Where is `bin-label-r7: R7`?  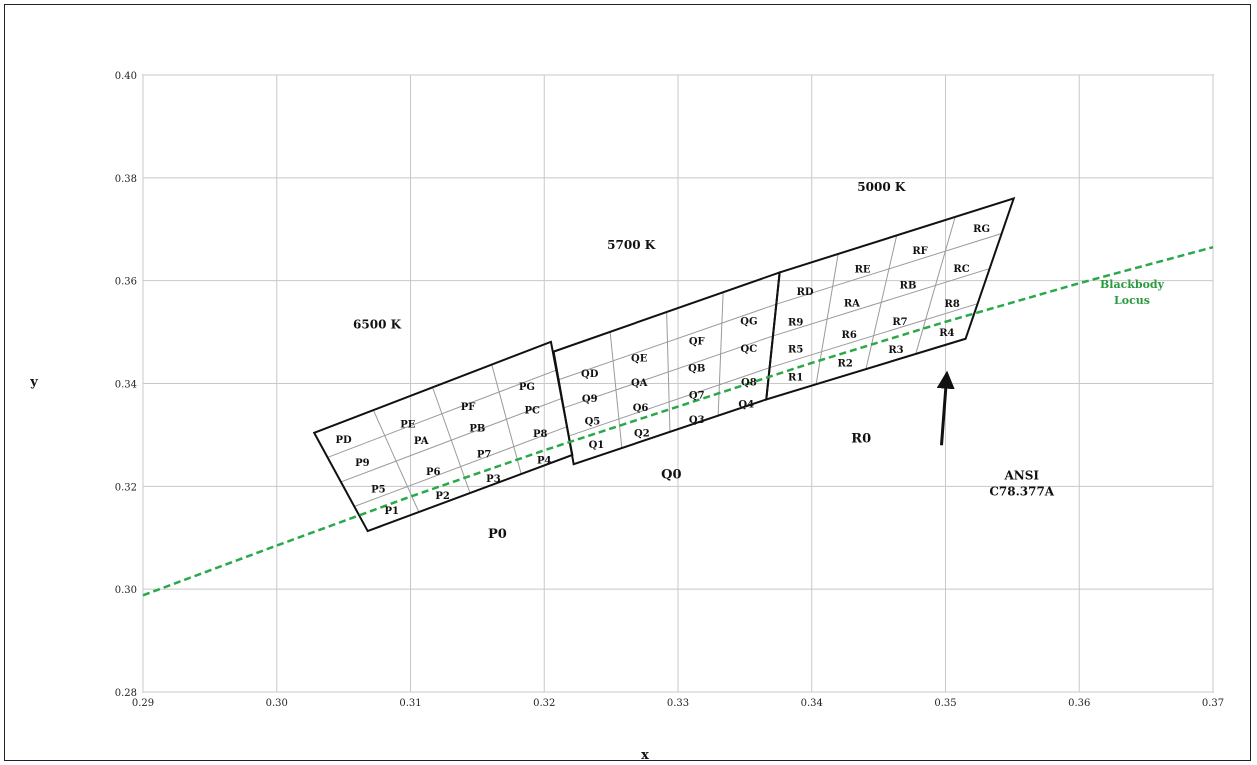
bin-label-r7: R7 is located at coordinates (899, 322).